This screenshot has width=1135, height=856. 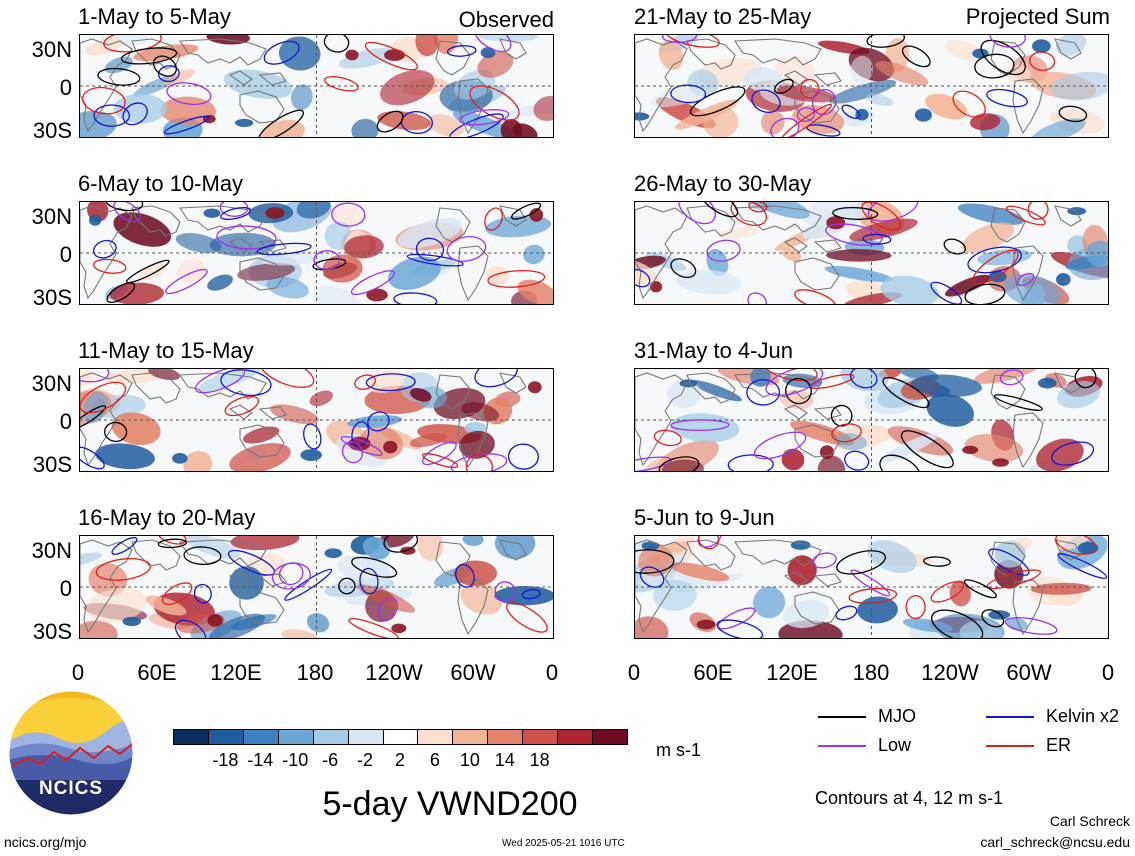 What do you see at coordinates (1089, 821) in the screenshot?
I see `footer-author: Carl Schreck` at bounding box center [1089, 821].